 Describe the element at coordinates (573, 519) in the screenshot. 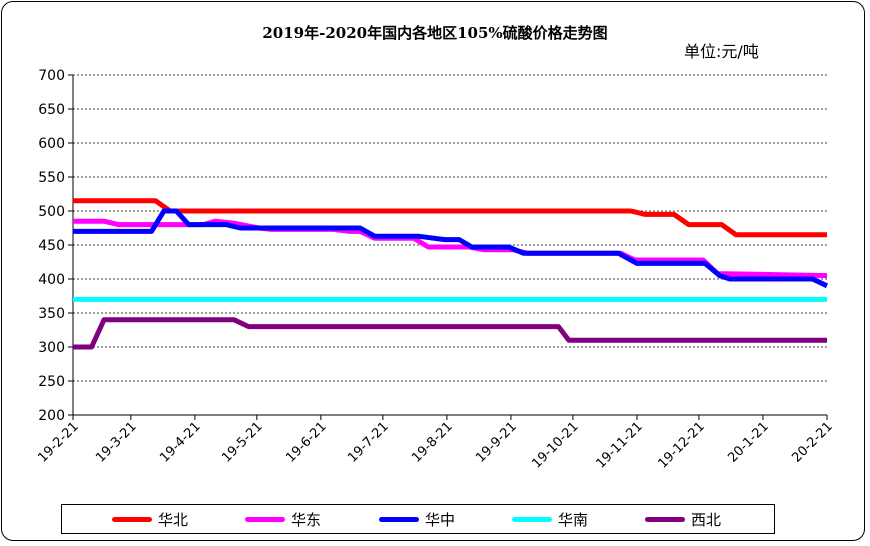

I see `legend-label: 华南` at that location.